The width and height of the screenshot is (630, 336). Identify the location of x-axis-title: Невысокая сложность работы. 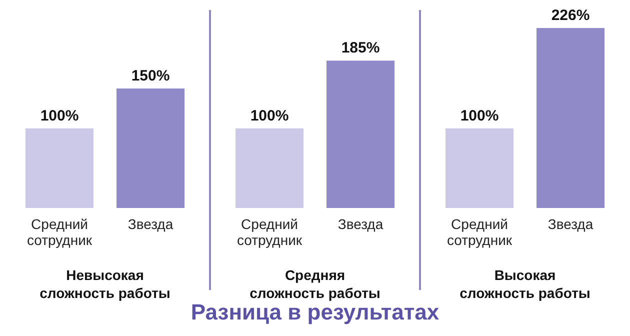
(105, 284).